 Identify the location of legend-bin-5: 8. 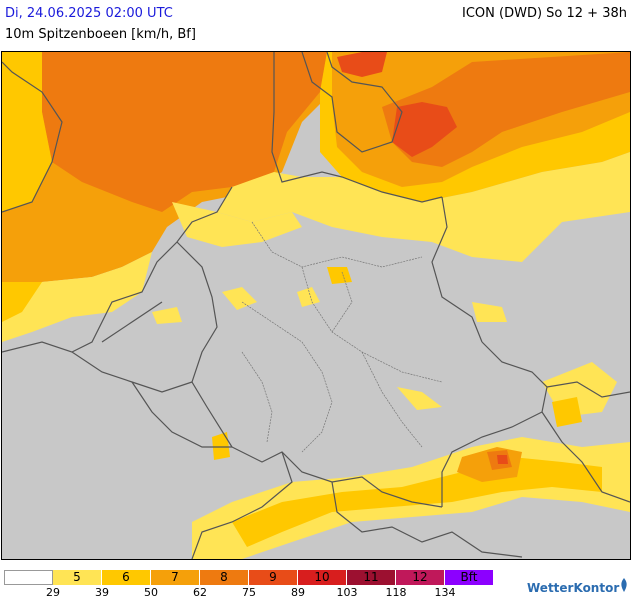
(224, 577).